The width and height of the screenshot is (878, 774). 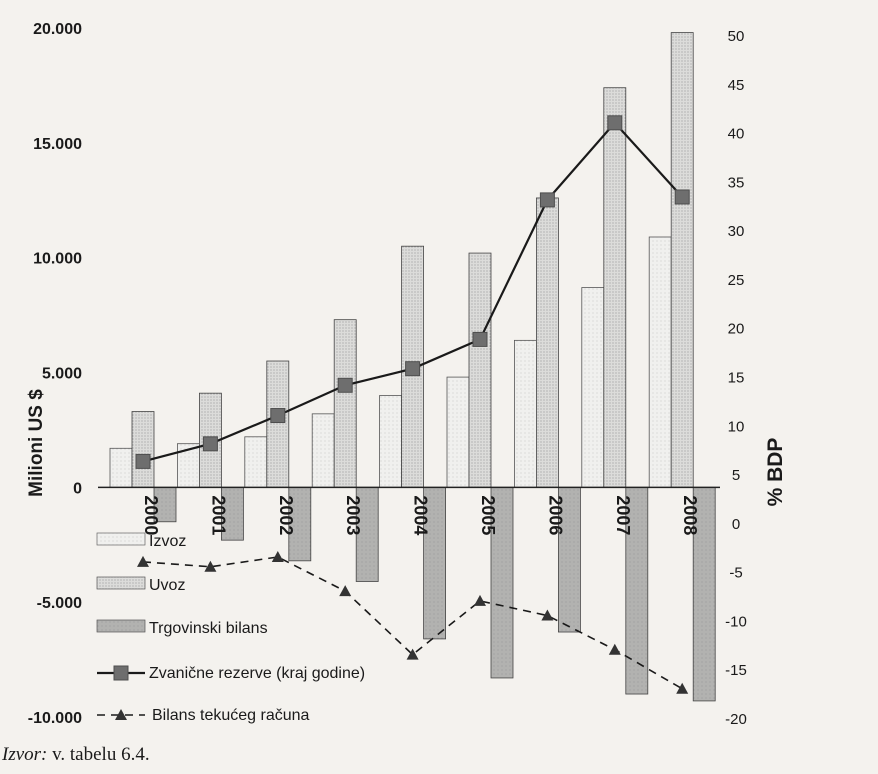 I want to click on left-tick-20.000: 20.000, so click(x=57, y=29).